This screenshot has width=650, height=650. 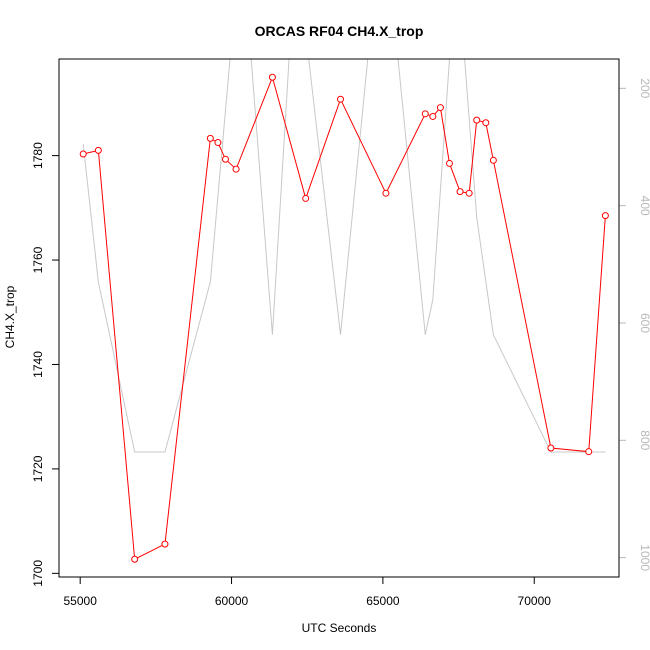 I want to click on y2-tick-label: 800, so click(x=644, y=440).